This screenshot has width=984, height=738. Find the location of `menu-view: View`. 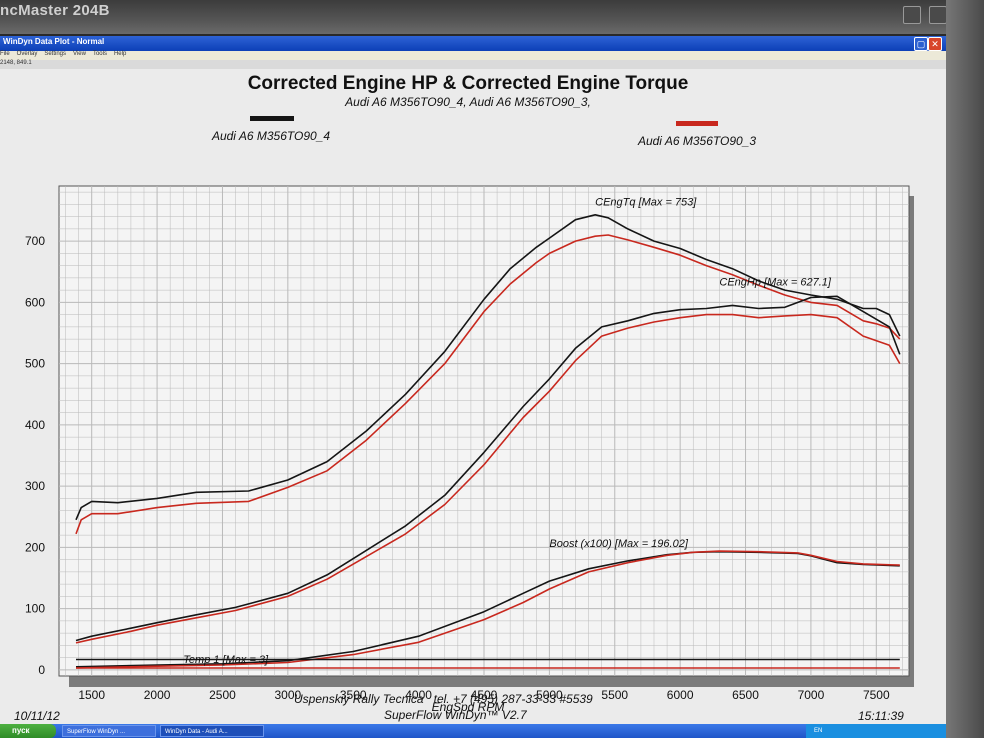

menu-view: View is located at coordinates (79, 54).